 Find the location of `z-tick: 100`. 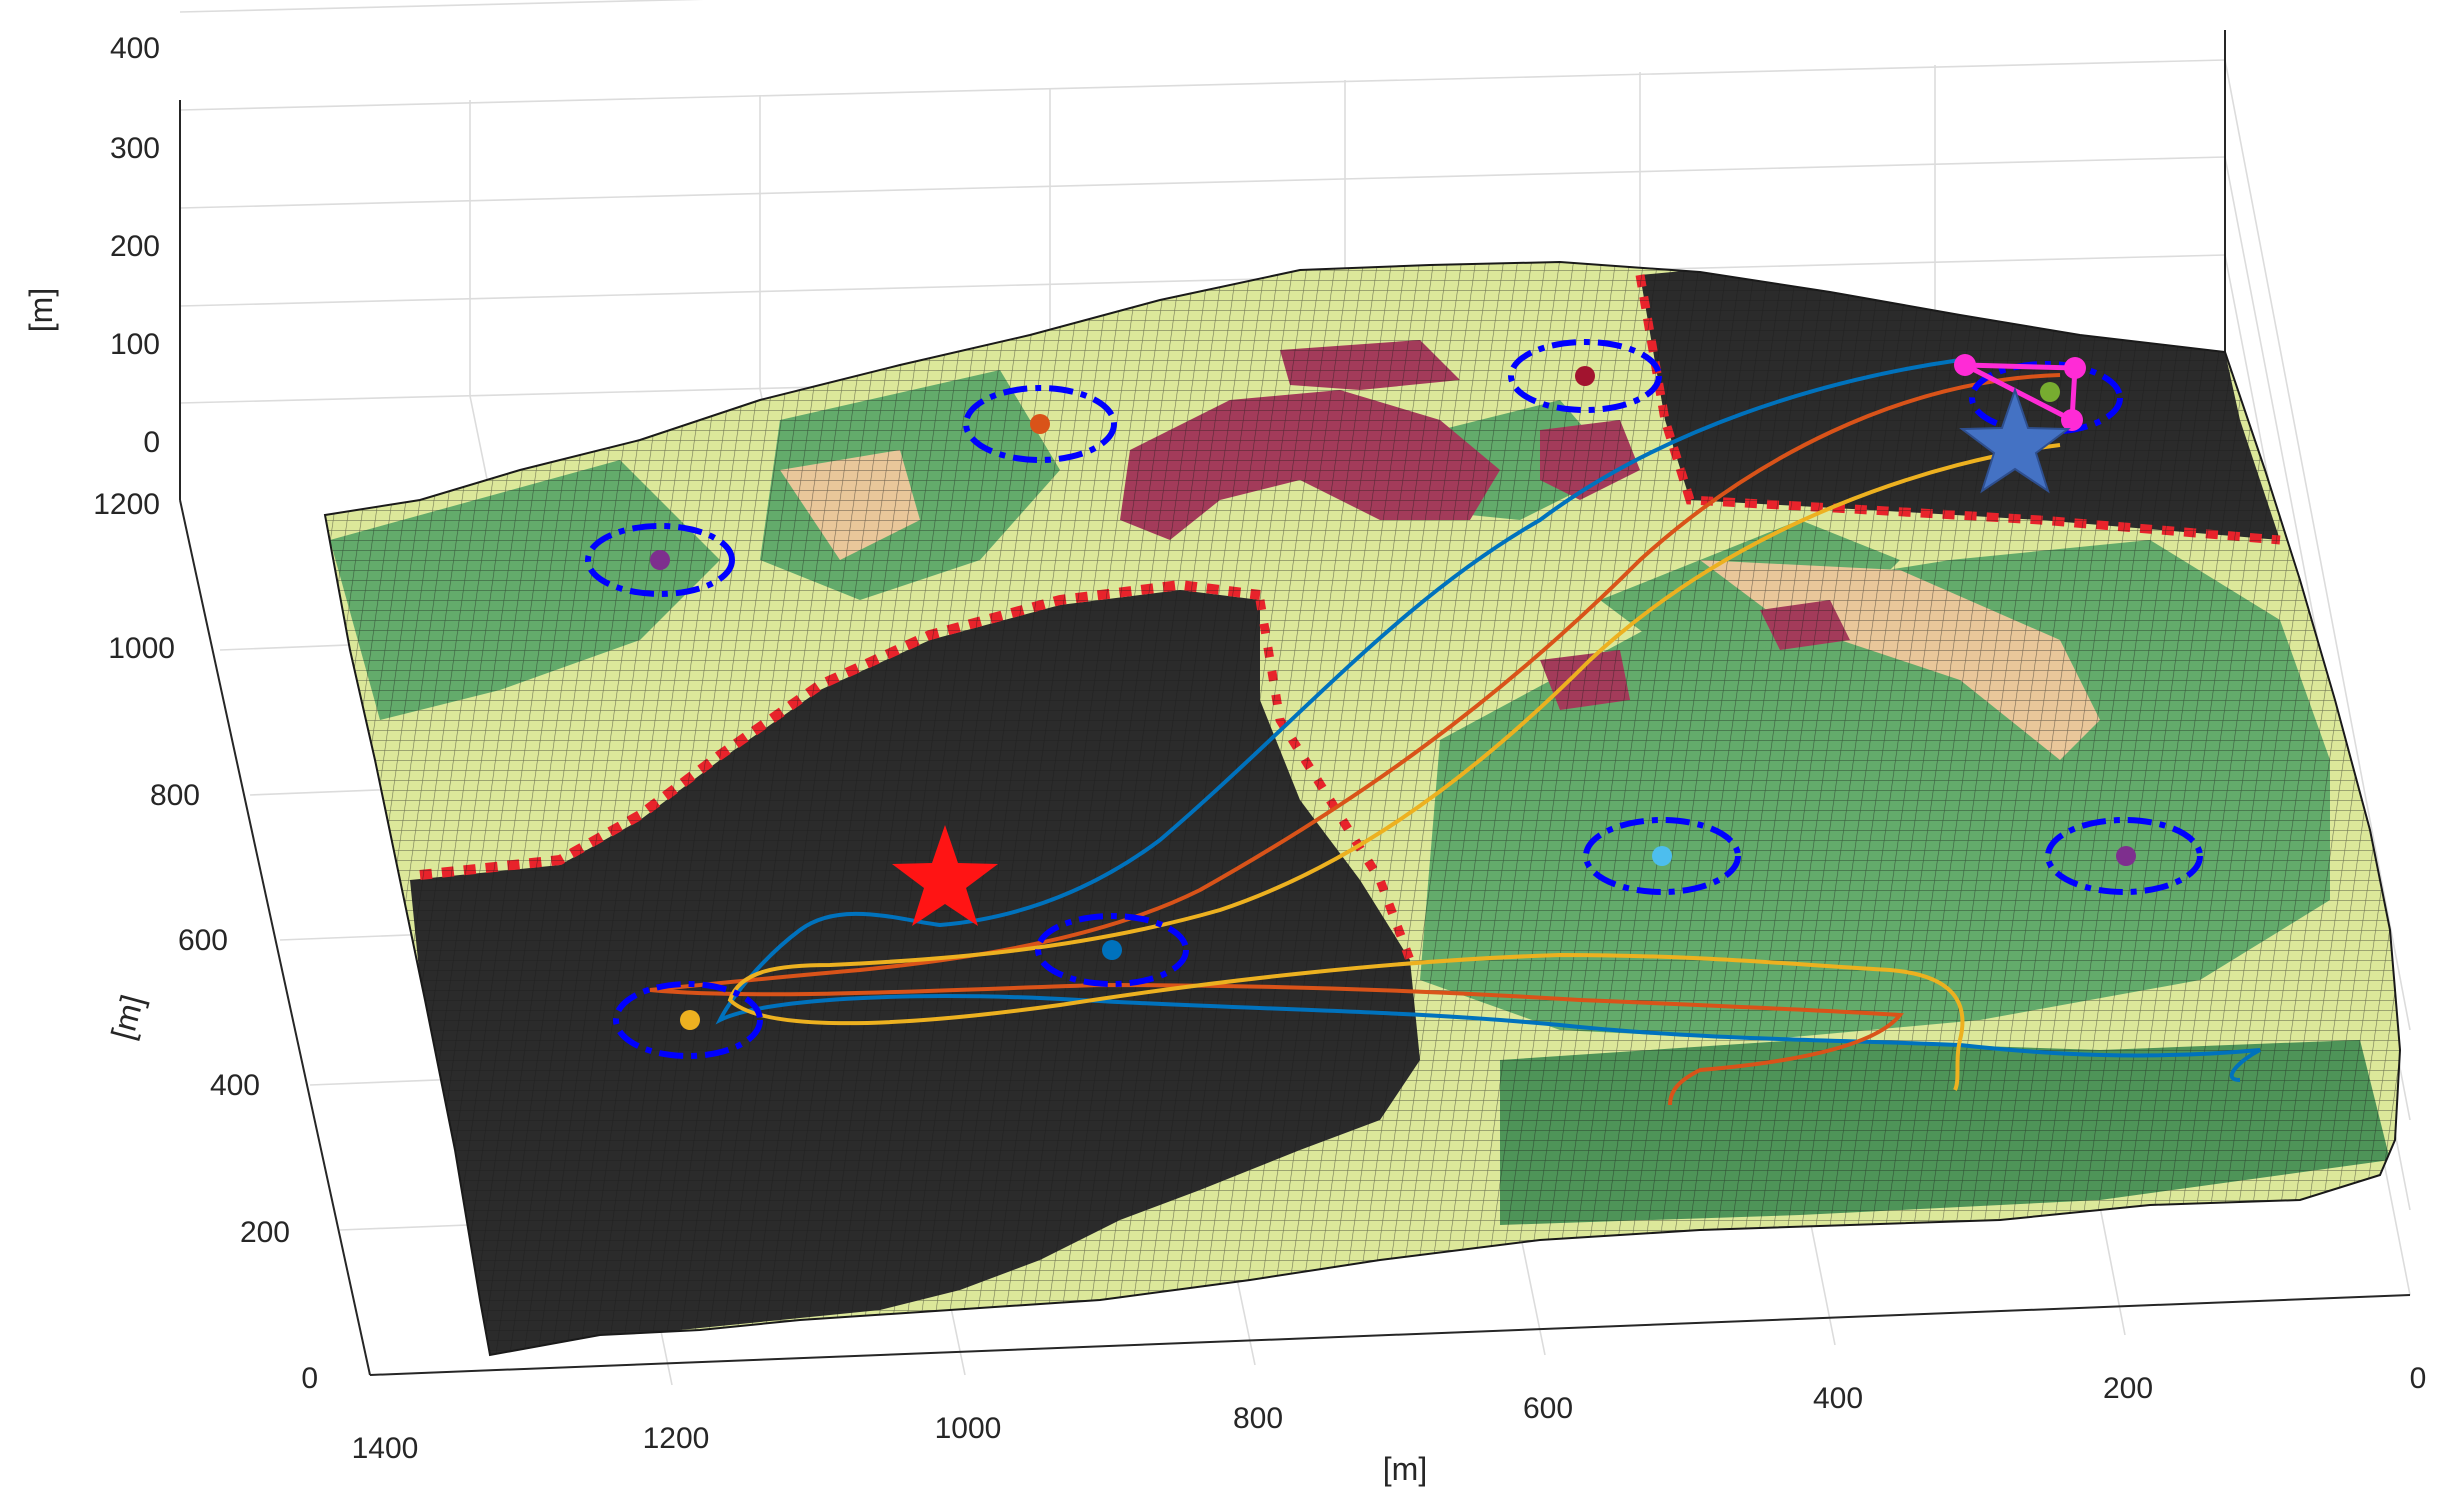

z-tick: 100 is located at coordinates (135, 344).